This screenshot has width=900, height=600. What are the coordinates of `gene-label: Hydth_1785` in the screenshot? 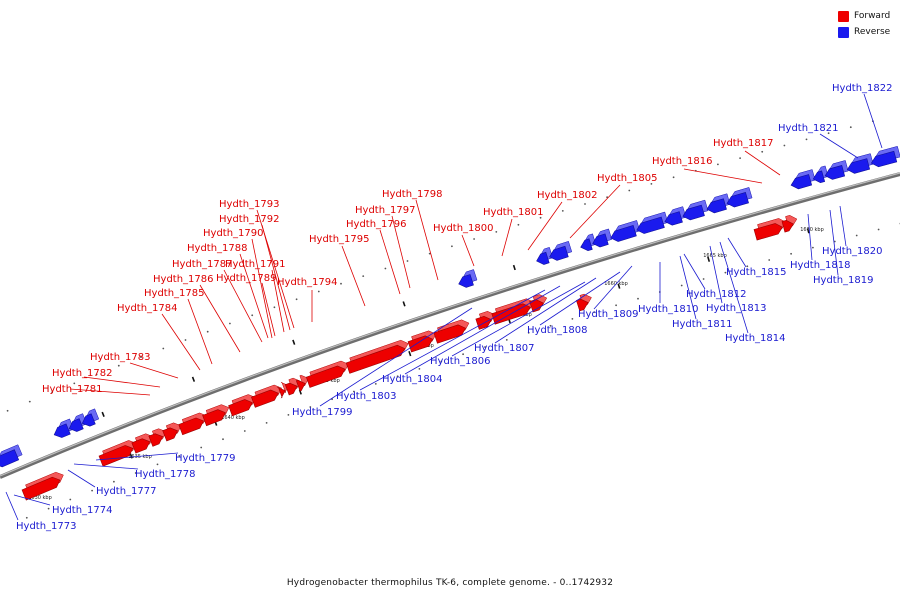 It's located at (174, 293).